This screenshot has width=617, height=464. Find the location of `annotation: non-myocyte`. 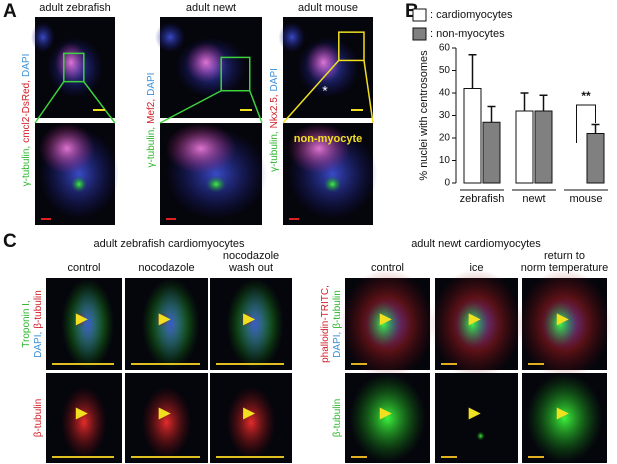

annotation: non-myocyte is located at coordinates (328, 139).